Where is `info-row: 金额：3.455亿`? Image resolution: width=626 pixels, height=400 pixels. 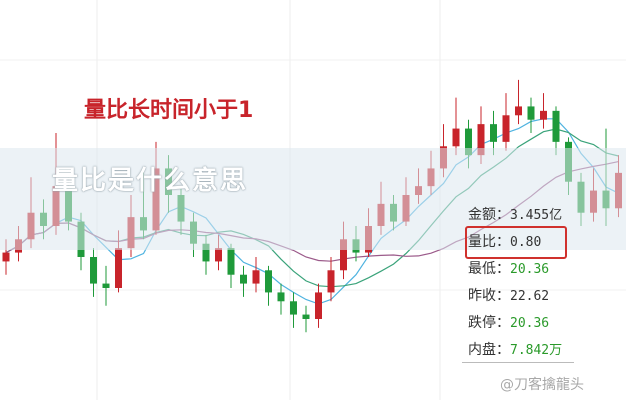
info-row: 金额：3.455亿 is located at coordinates (527, 215).